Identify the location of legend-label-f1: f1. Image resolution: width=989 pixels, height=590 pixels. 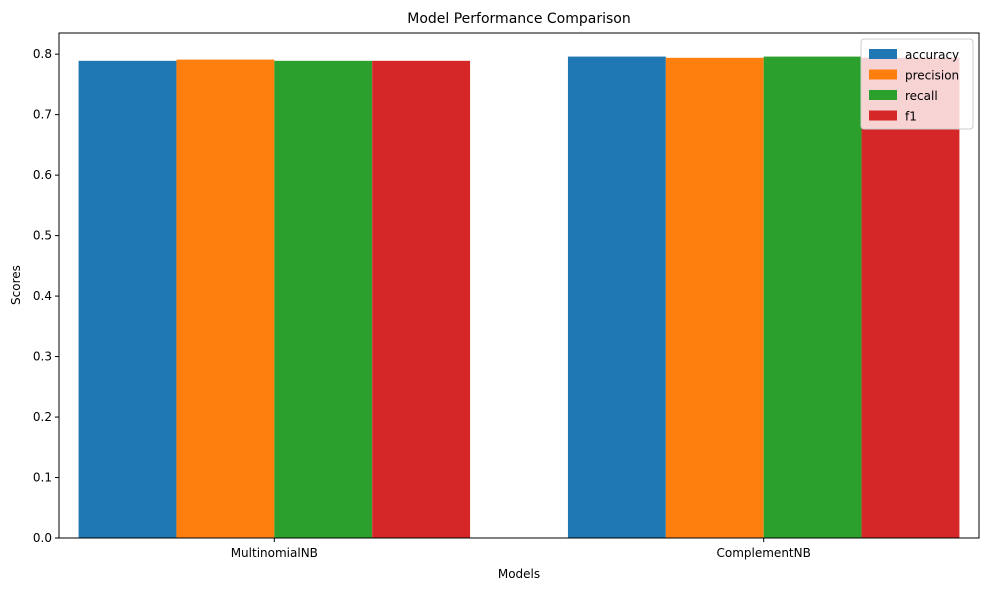
(911, 117).